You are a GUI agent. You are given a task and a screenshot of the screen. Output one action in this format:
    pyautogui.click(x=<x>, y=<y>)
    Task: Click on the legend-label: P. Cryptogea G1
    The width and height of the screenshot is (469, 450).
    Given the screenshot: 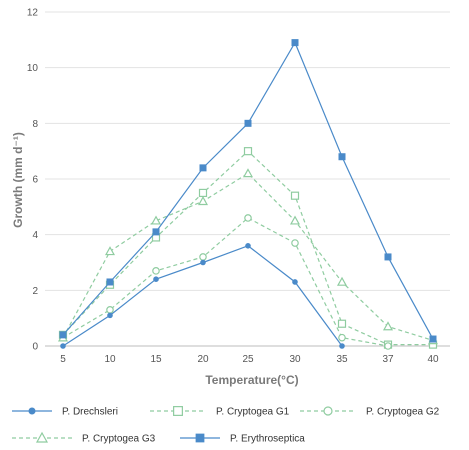 What is the action you would take?
    pyautogui.click(x=253, y=412)
    